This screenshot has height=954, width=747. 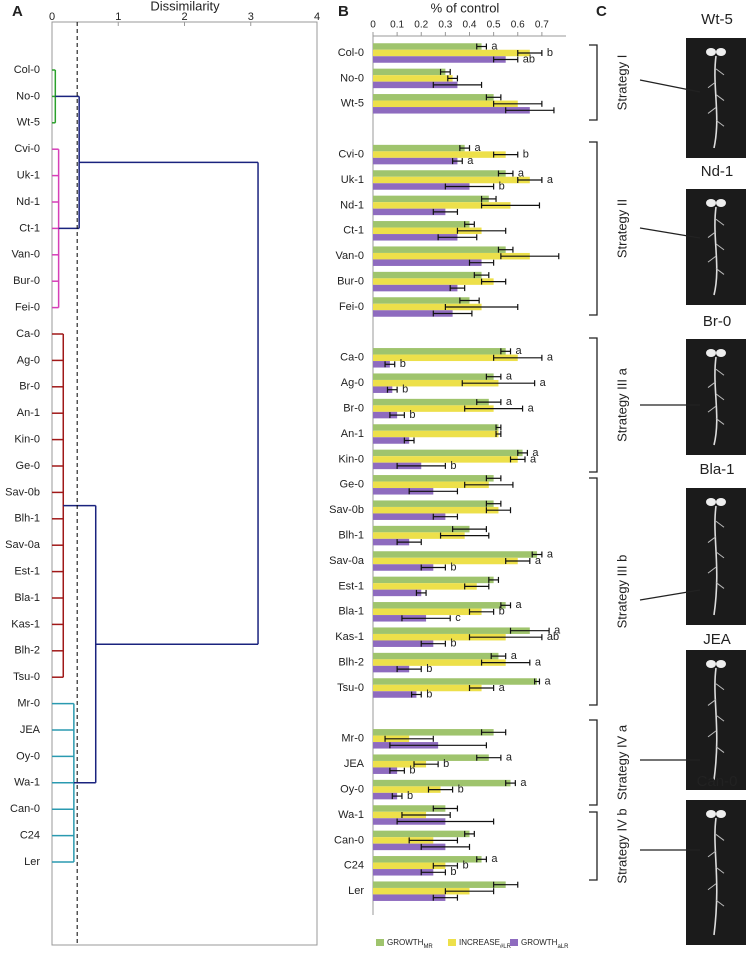 I want to click on category-label: Kin-0, so click(x=351, y=459).